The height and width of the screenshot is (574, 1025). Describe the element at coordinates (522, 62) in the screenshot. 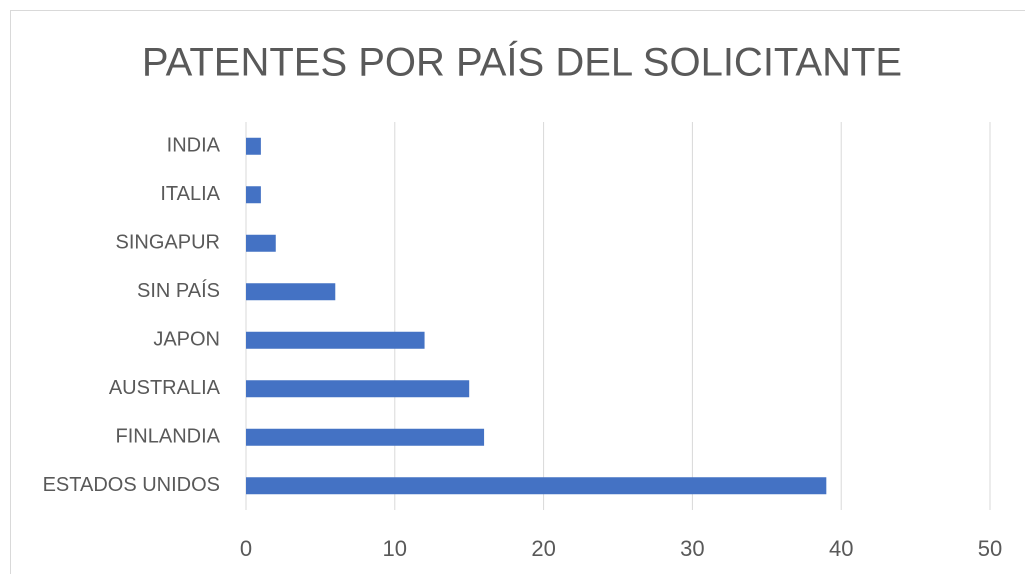

I see `chart-title: PATENTES POR PAÍS DEL SOLICITANTE` at that location.